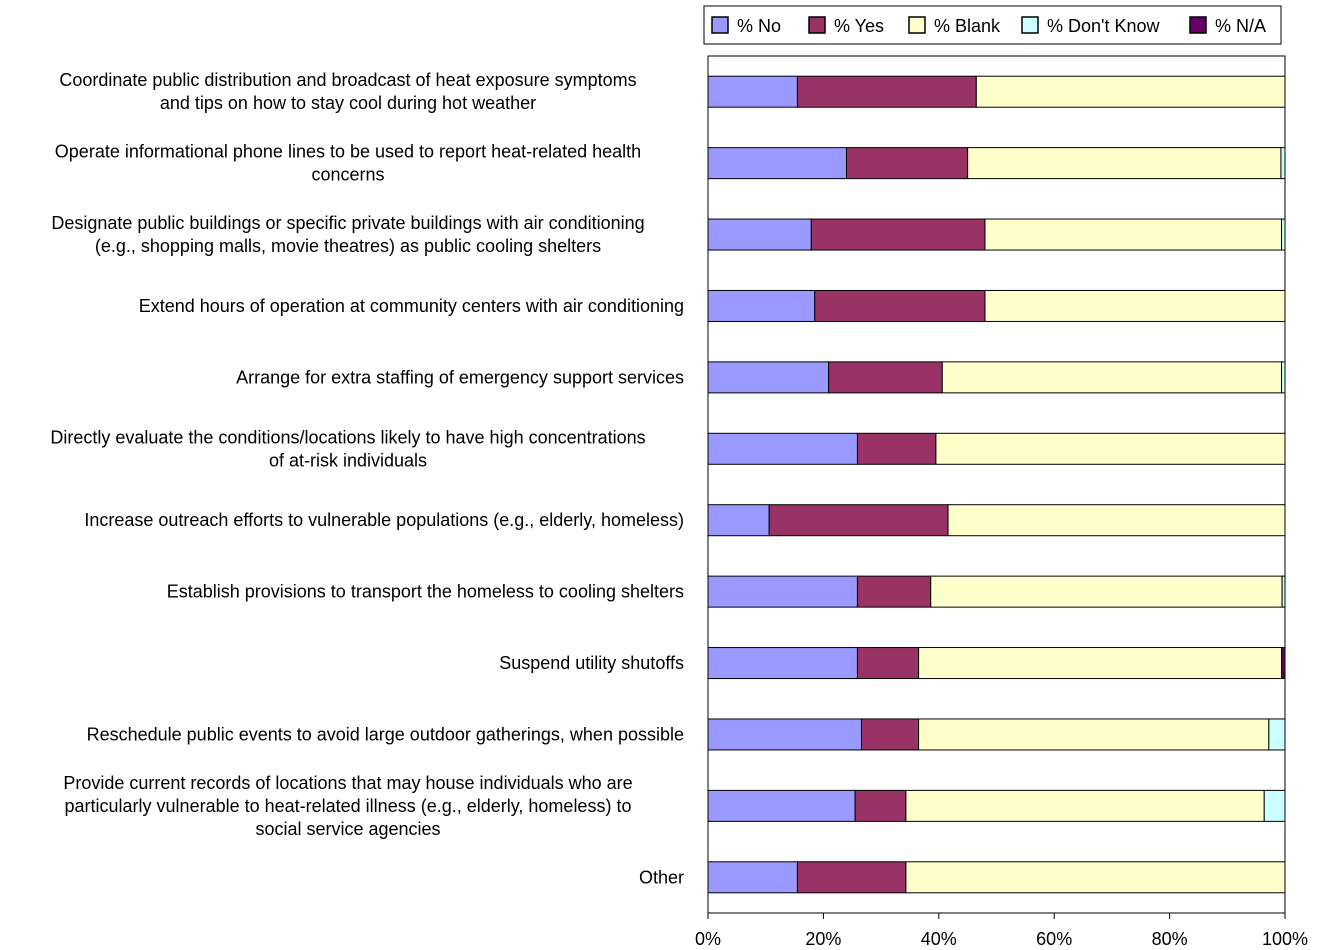 This screenshot has width=1320, height=950. I want to click on x-tick-label: 20%, so click(823, 939).